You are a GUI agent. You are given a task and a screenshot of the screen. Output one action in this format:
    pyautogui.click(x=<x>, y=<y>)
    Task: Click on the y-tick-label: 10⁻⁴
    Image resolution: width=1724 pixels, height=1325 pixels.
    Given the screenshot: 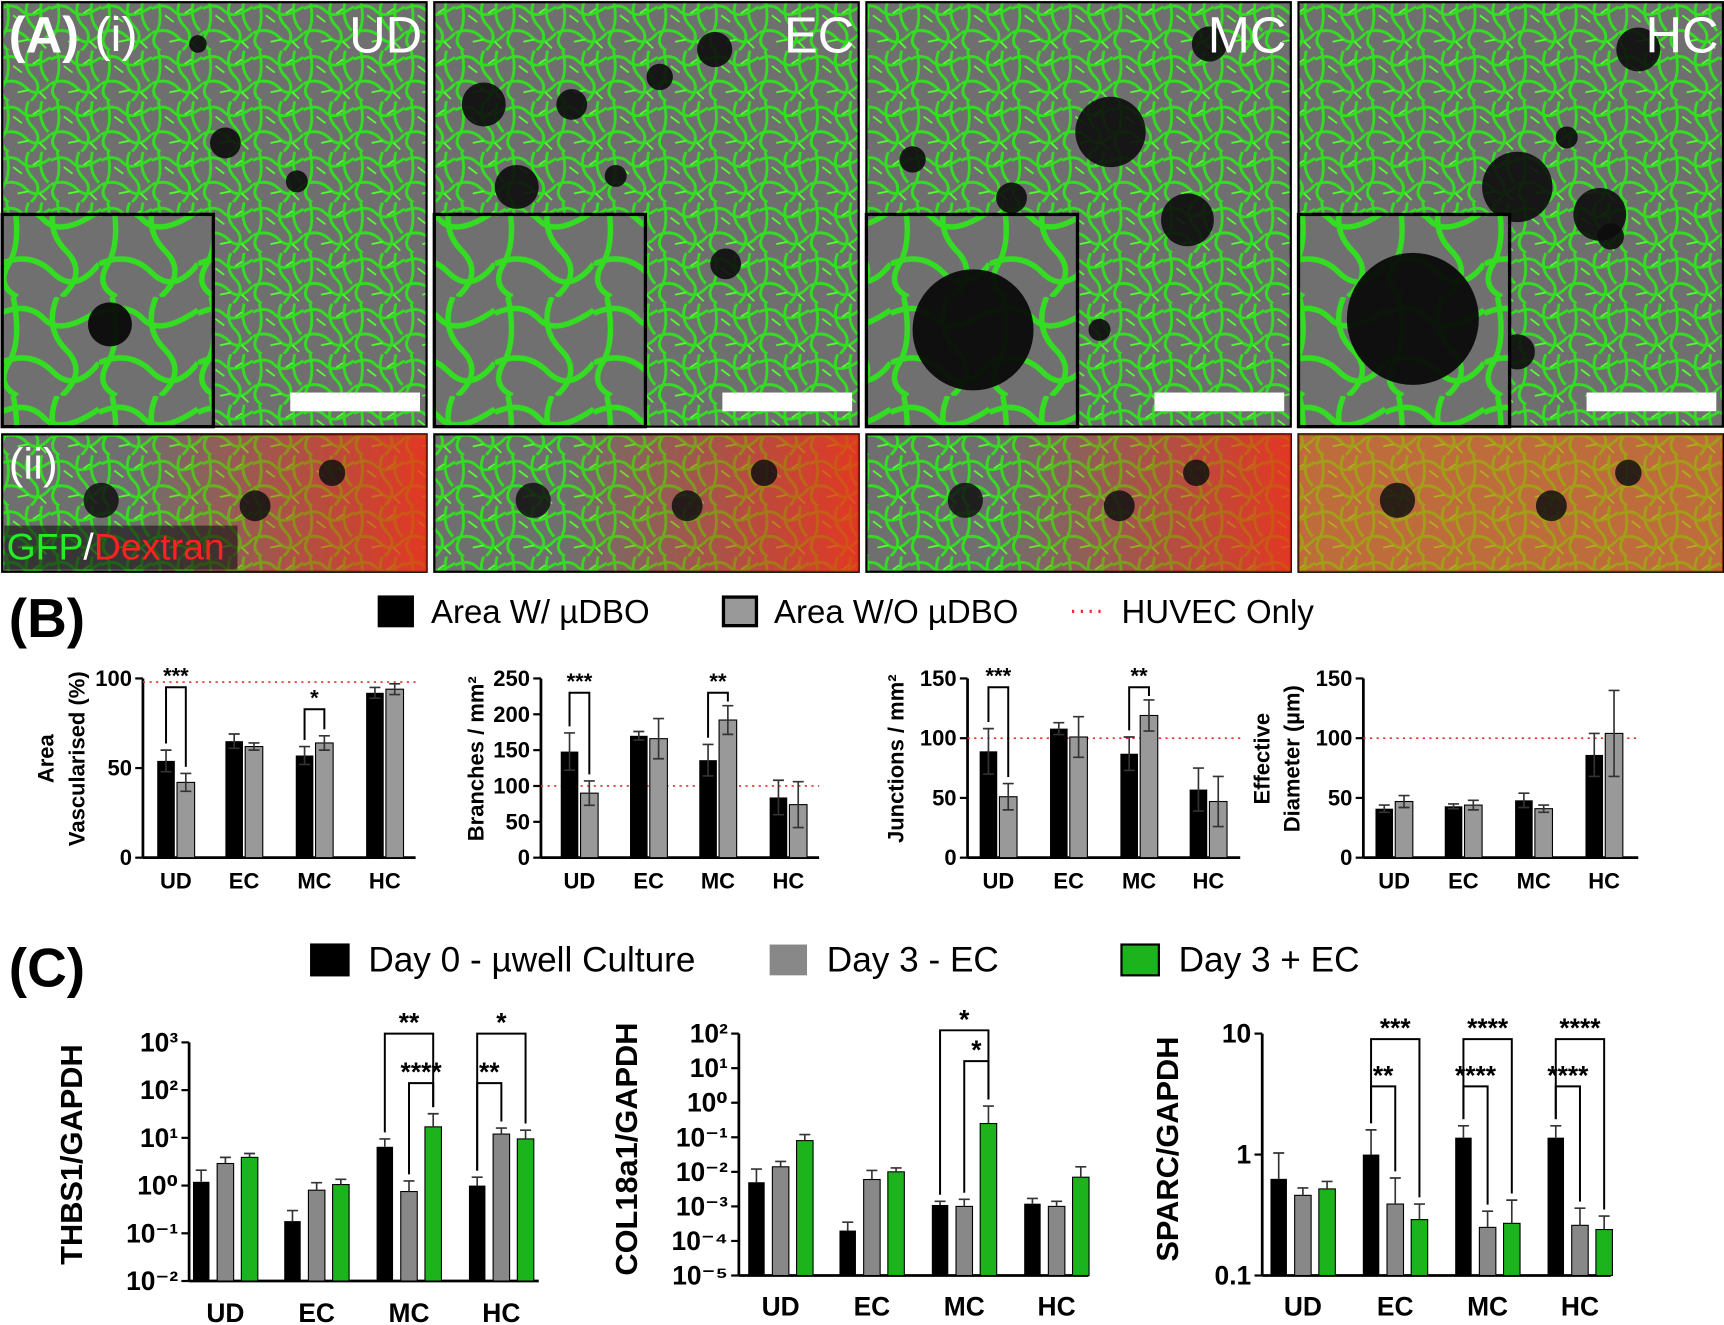 What is the action you would take?
    pyautogui.click(x=700, y=1241)
    